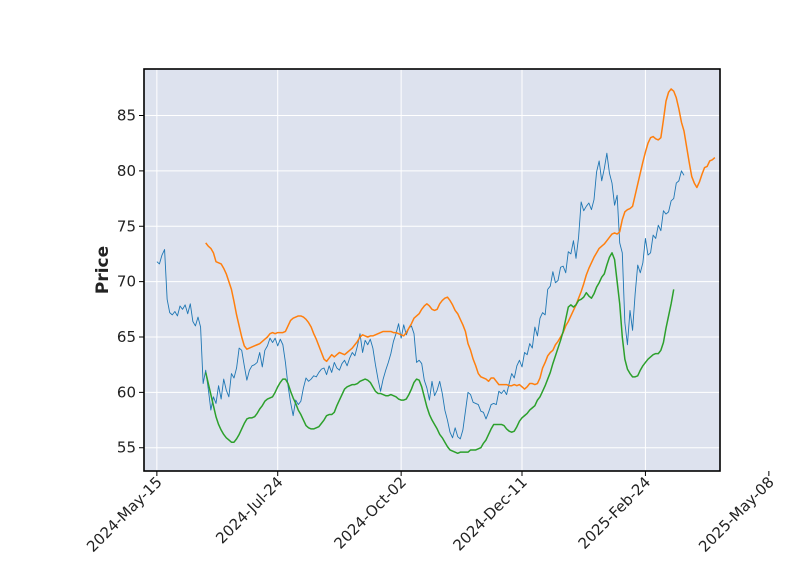 The image size is (800, 575). I want to click on x-tick-label: 2024-May-15, so click(124, 514).